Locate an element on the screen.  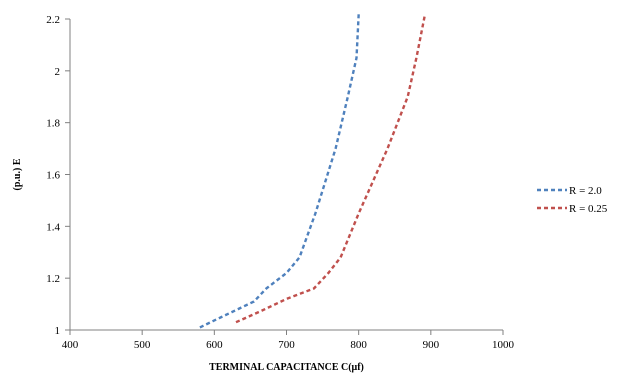
x-tick-label: 700 is located at coordinates (286, 345).